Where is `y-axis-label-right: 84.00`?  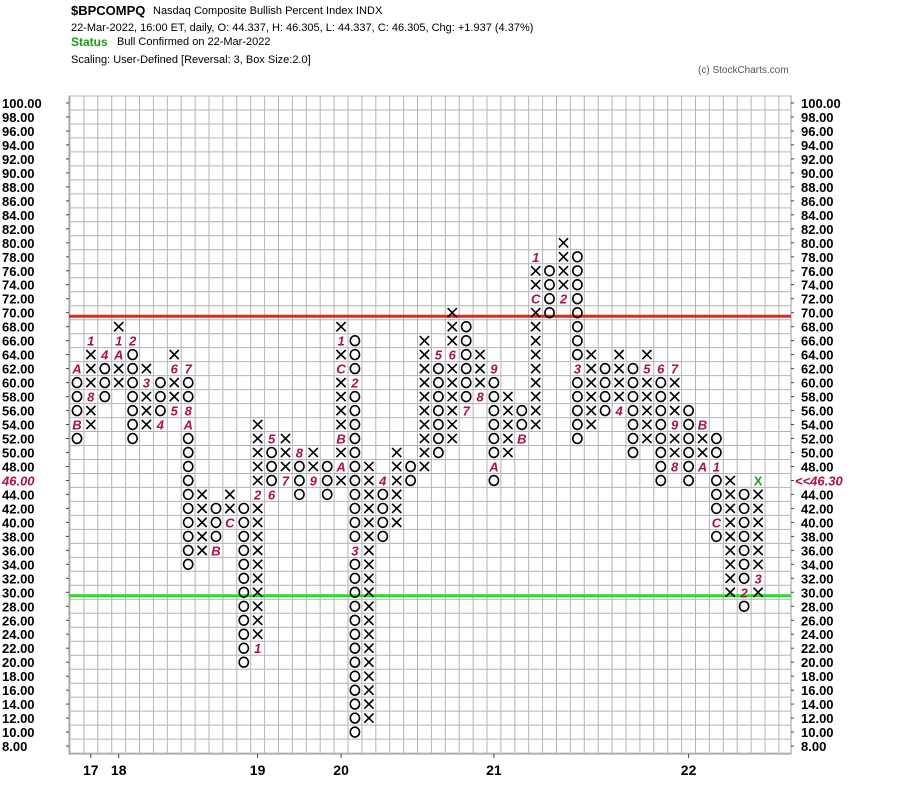 y-axis-label-right: 84.00 is located at coordinates (817, 215).